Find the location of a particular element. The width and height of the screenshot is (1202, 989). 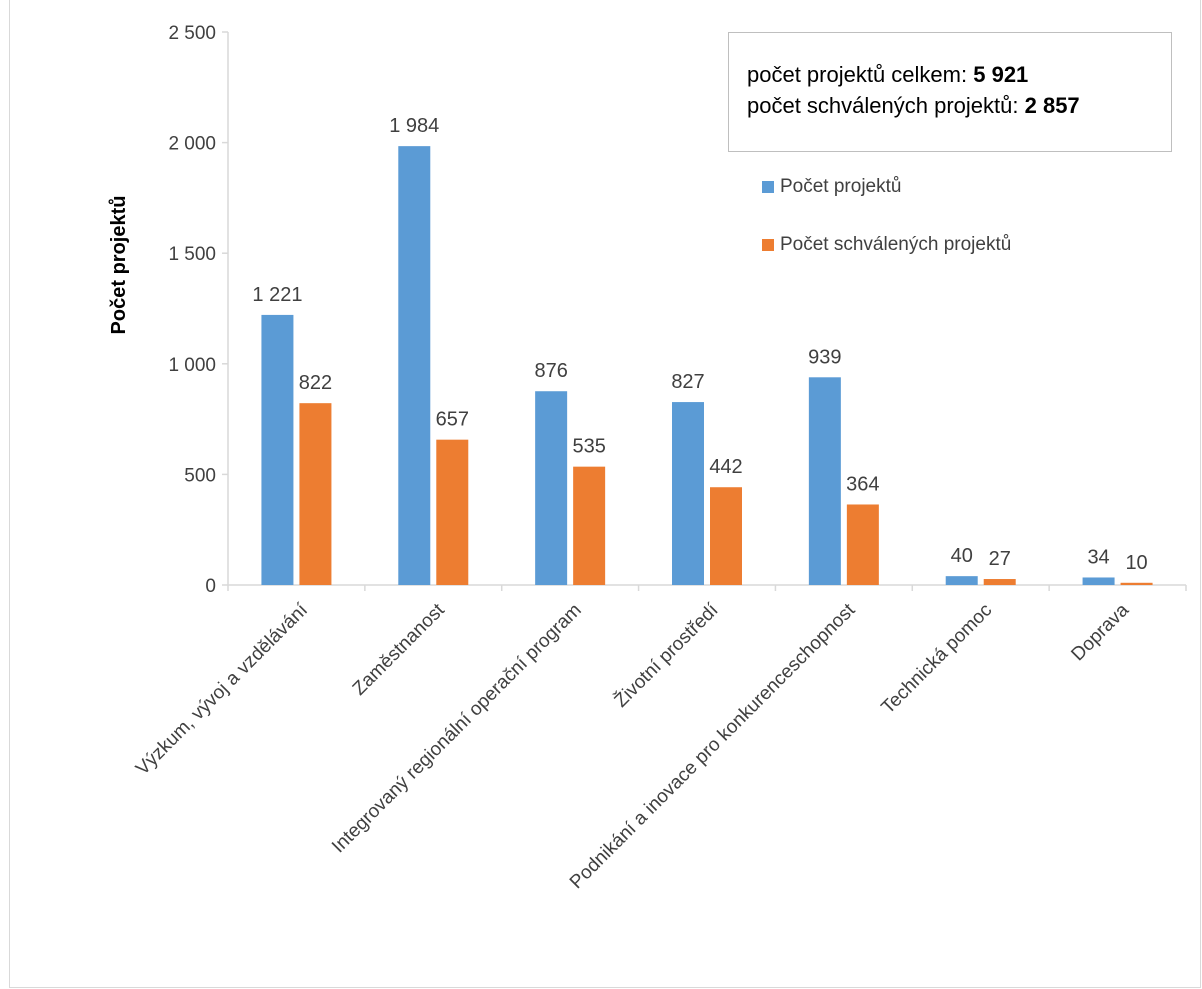

data-label-approved: 10 is located at coordinates (1136, 563).